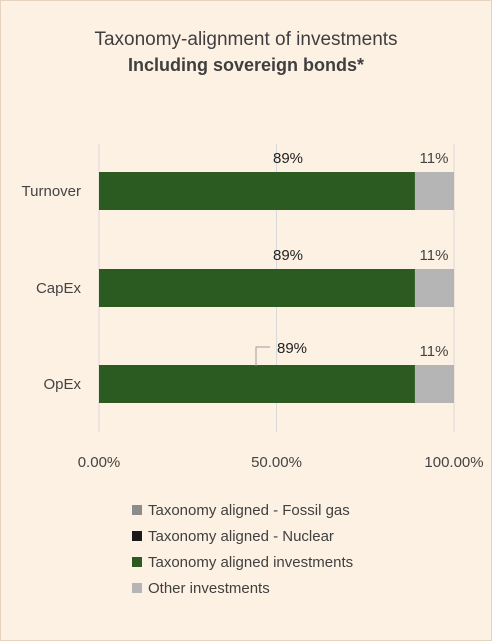 The width and height of the screenshot is (492, 641). I want to click on legend-label: Other investments, so click(209, 588).